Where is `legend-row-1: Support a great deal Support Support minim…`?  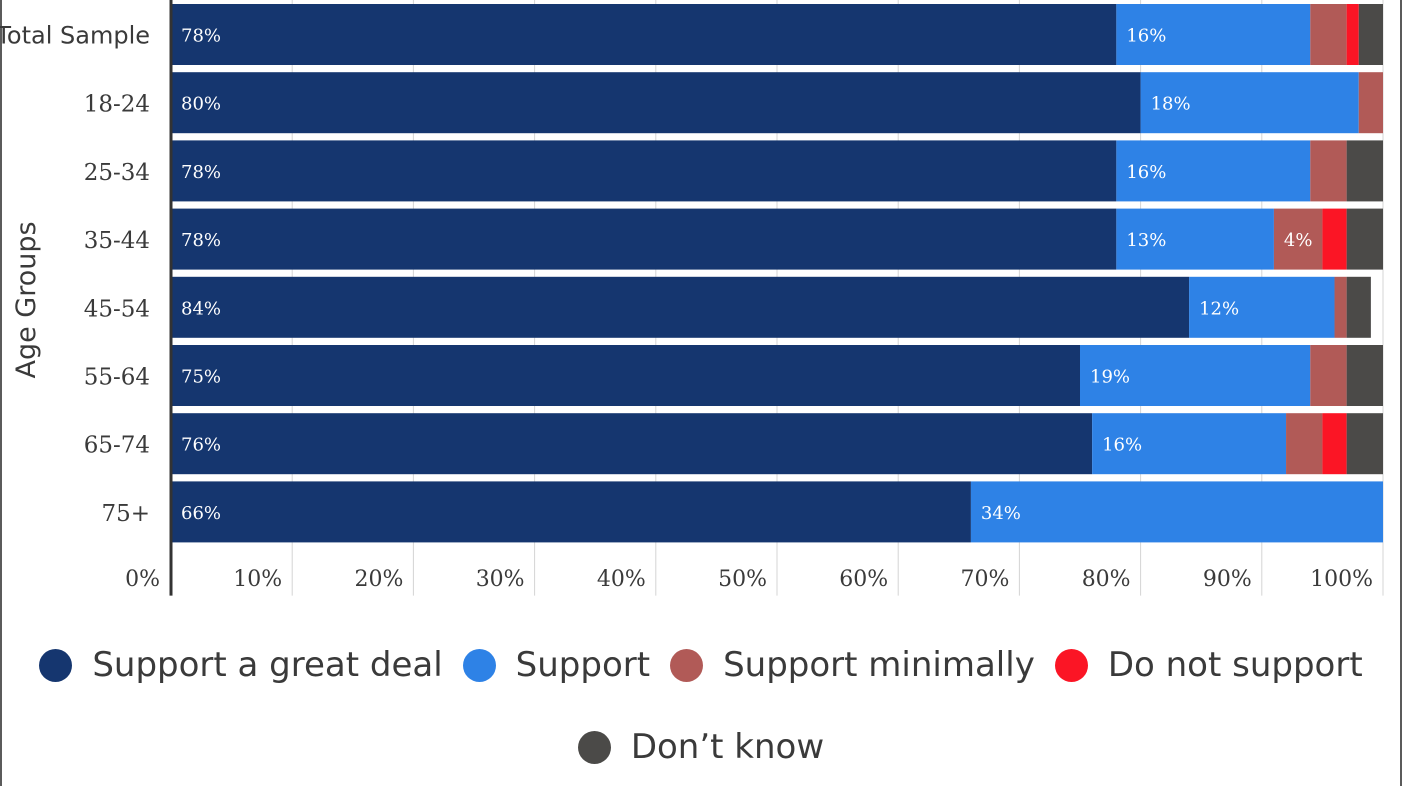 legend-row-1: Support a great deal Support Support minim… is located at coordinates (701, 665).